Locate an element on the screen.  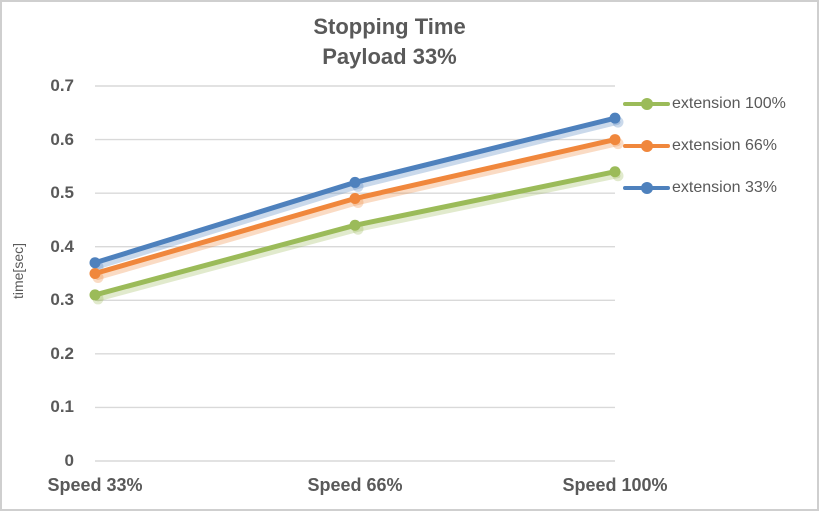
legend-item-extension-33-: extension 33% is located at coordinates (704, 188).